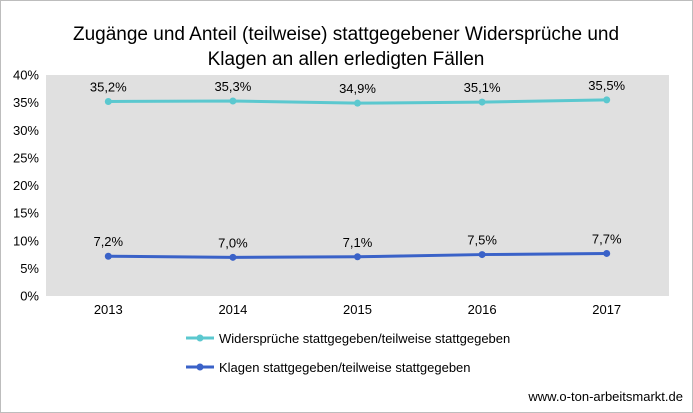 Image resolution: width=693 pixels, height=413 pixels. What do you see at coordinates (26, 213) in the screenshot?
I see `y-tick-label: 15%` at bounding box center [26, 213].